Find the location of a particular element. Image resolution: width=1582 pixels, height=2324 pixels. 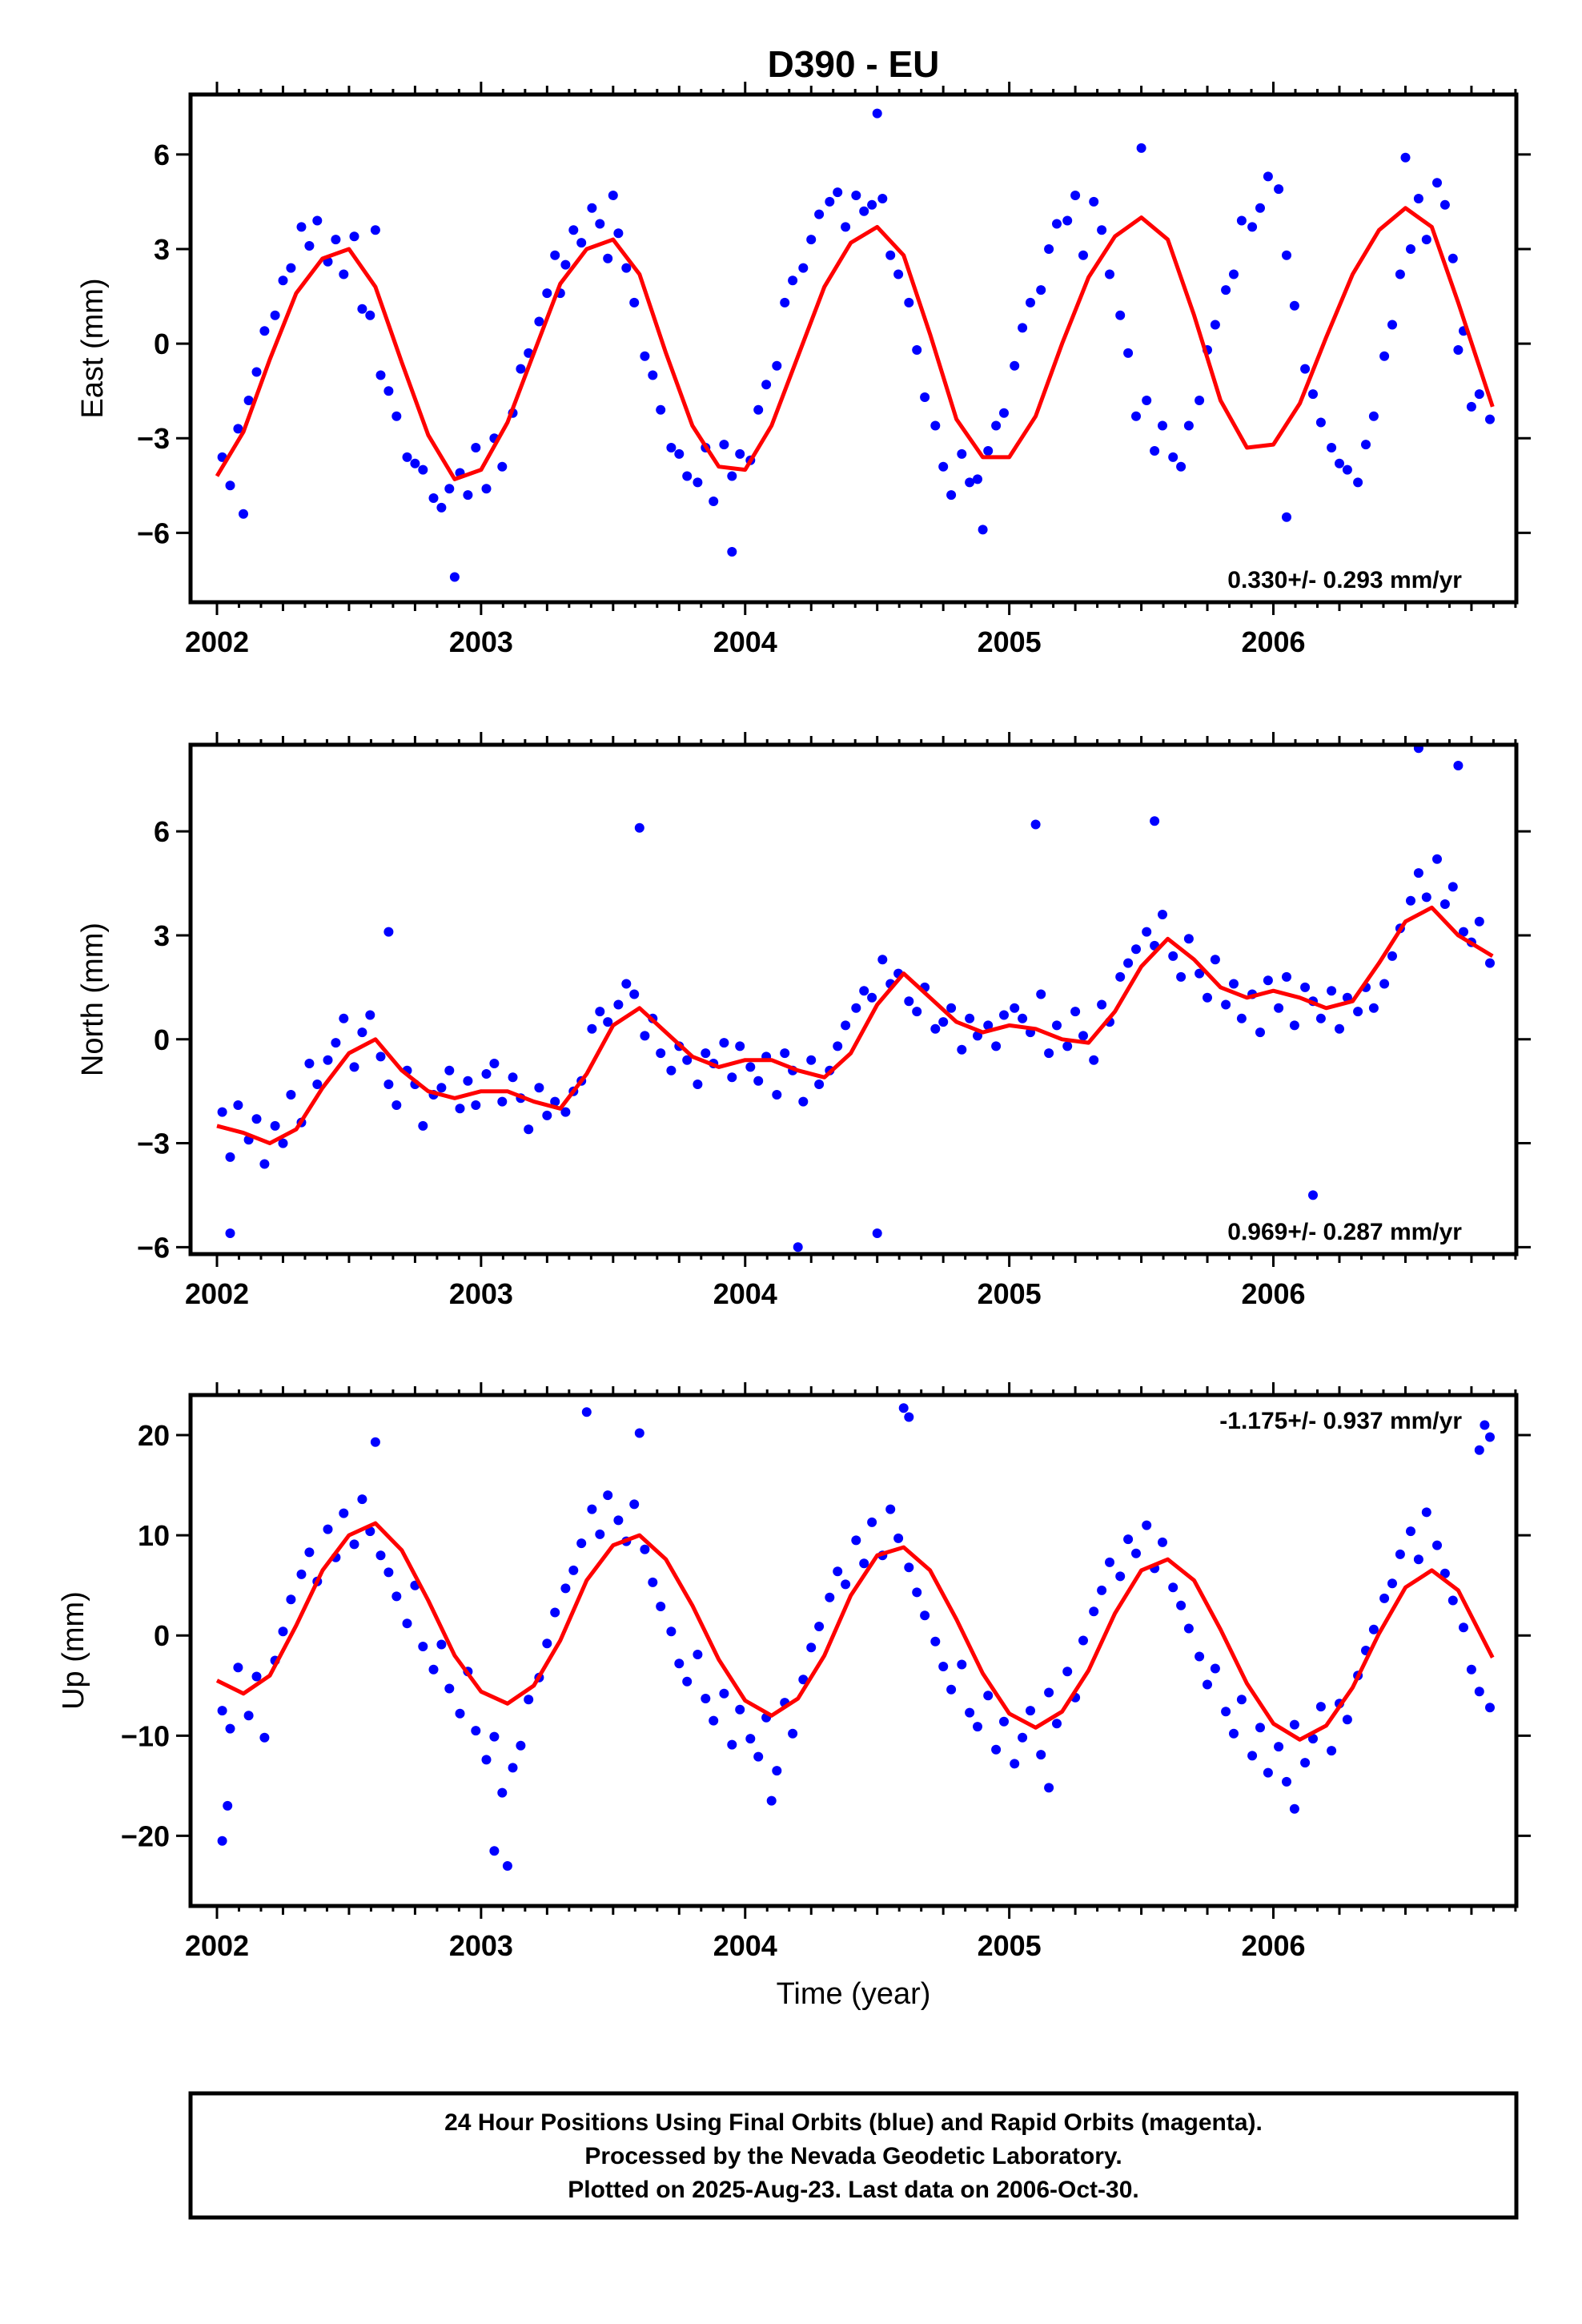

north-rate-label: 0.969+/- 0.287 mm/yr is located at coordinates (1344, 1232).